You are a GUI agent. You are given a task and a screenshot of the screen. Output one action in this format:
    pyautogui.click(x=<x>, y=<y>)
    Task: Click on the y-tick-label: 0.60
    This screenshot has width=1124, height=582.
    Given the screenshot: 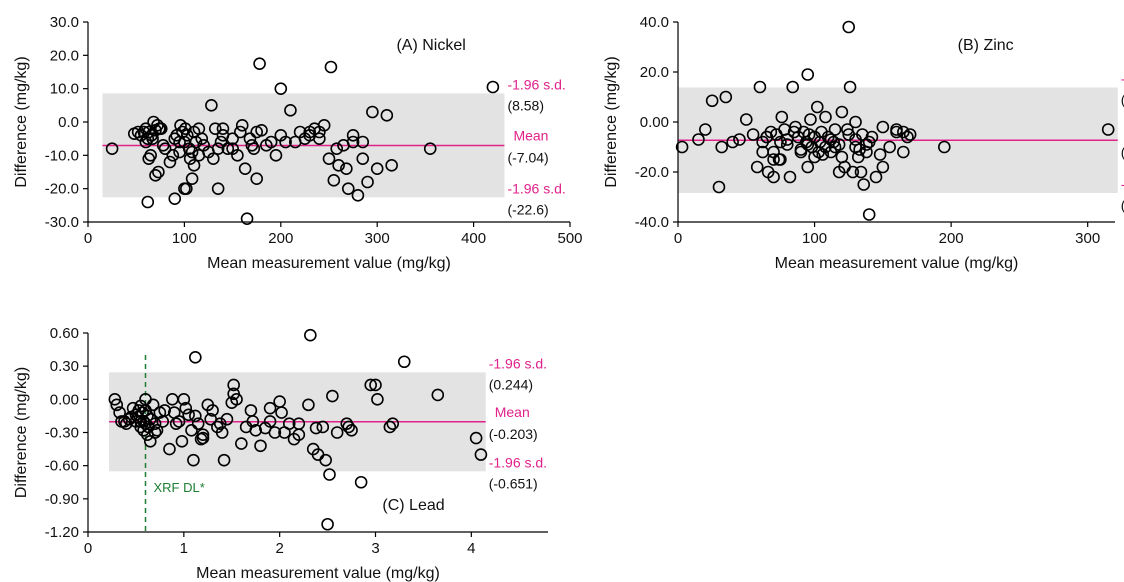 What is the action you would take?
    pyautogui.click(x=64, y=333)
    